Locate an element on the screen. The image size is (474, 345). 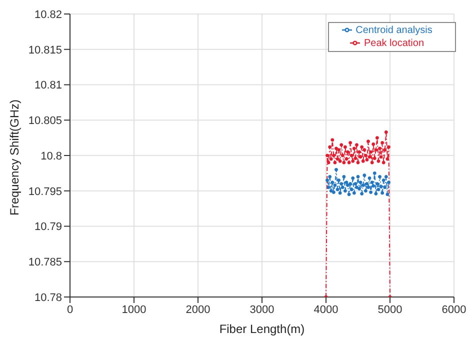
x-tick-label: 6000 is located at coordinates (454, 310).